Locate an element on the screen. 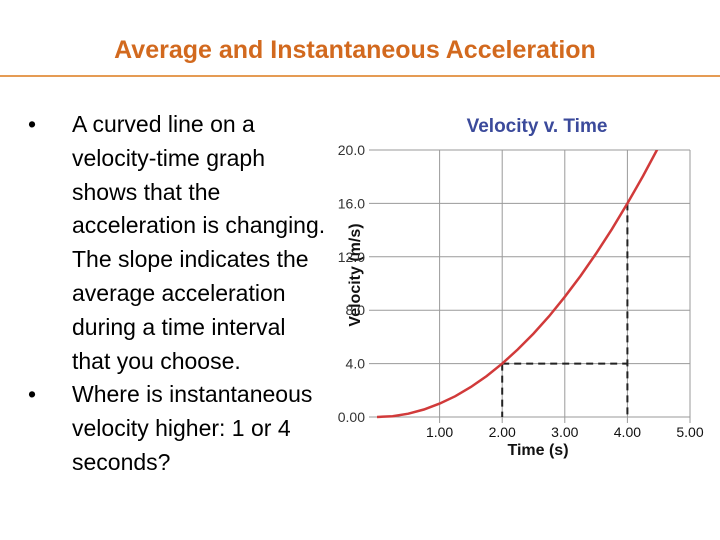 This screenshot has width=720, height=540. chart-x-tick-label: 2.00 is located at coordinates (502, 432).